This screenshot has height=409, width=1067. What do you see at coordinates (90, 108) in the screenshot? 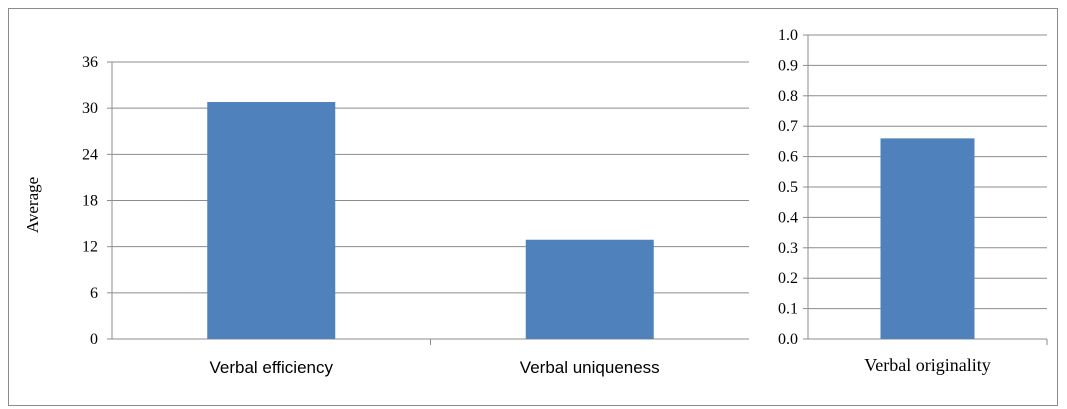
I see `y-tick-label: 30` at bounding box center [90, 108].